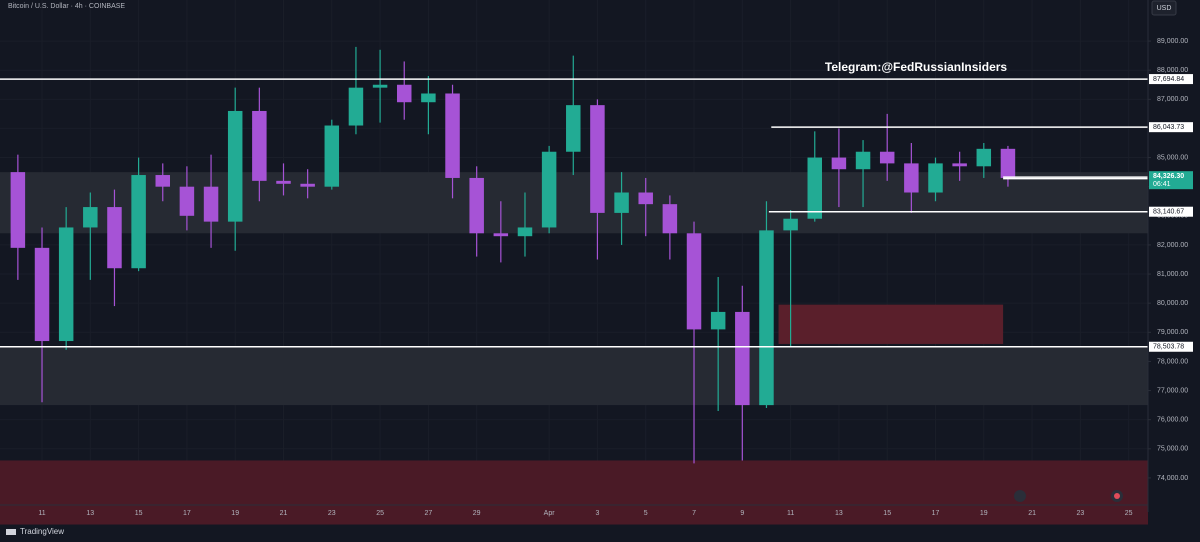 The height and width of the screenshot is (542, 1200). Describe the element at coordinates (1172, 390) in the screenshot. I see `y-tick-label: 77,000.00` at that location.